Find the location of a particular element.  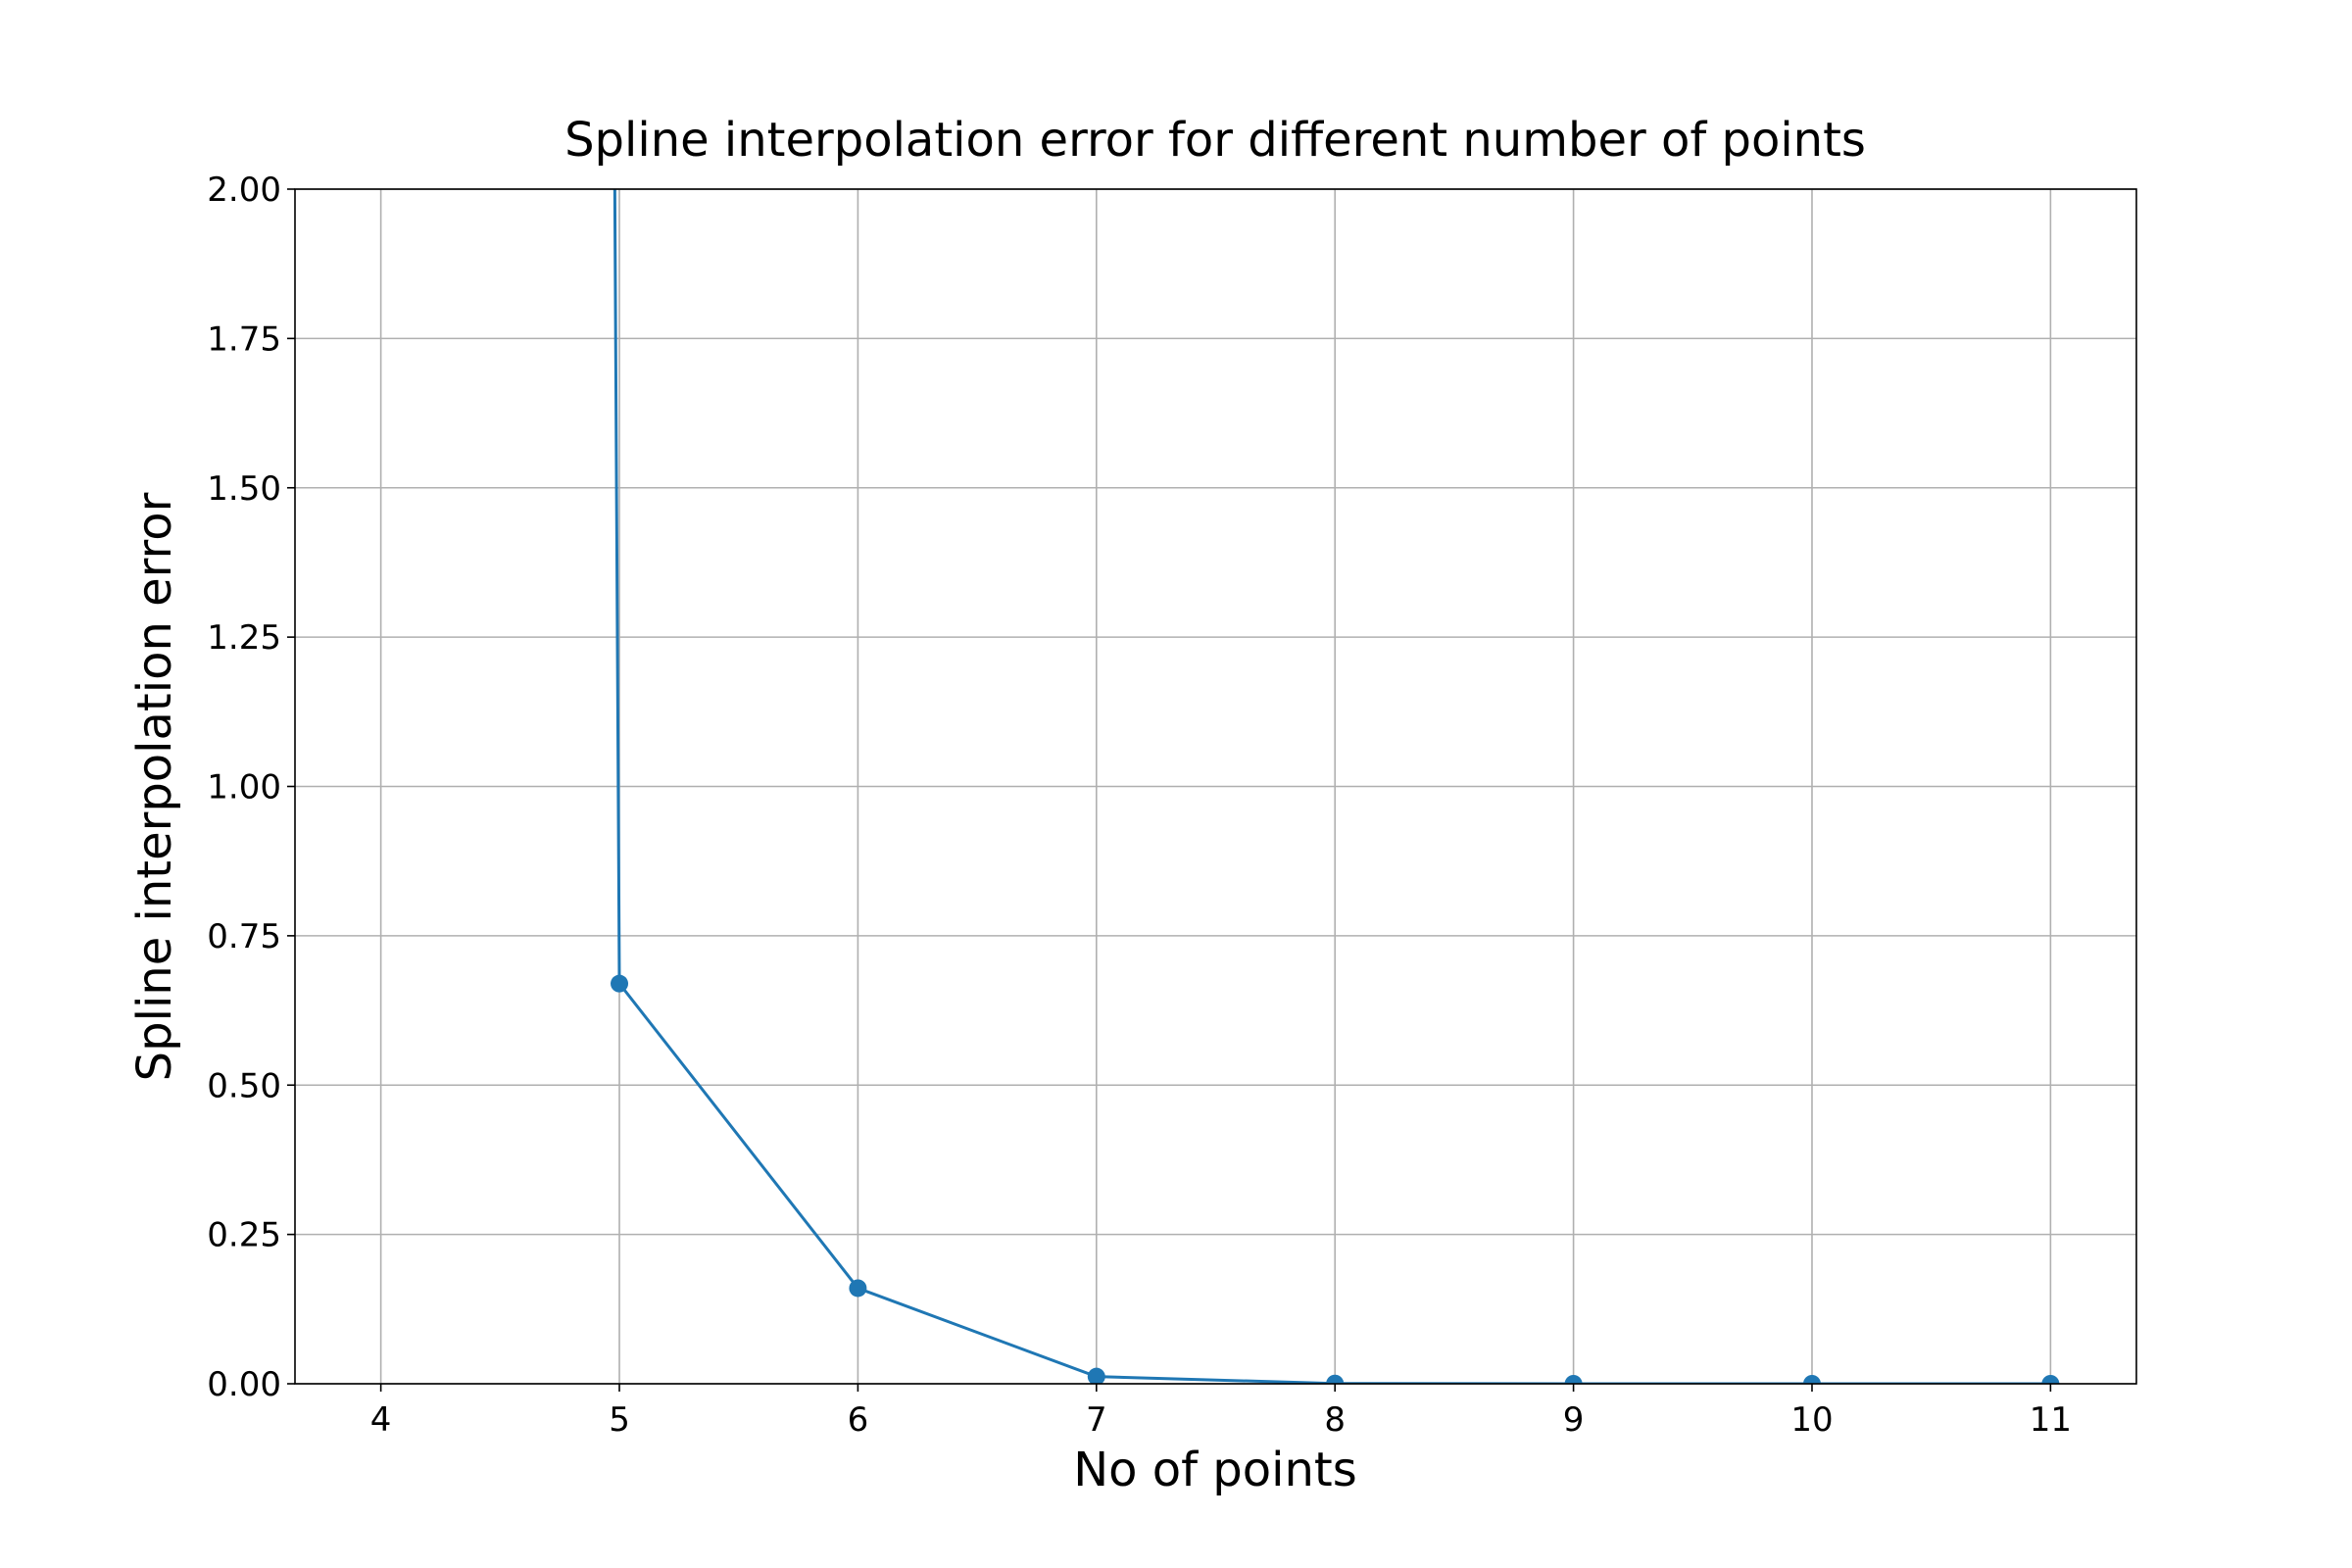

y-tick-label: 2.00 is located at coordinates (244, 190).